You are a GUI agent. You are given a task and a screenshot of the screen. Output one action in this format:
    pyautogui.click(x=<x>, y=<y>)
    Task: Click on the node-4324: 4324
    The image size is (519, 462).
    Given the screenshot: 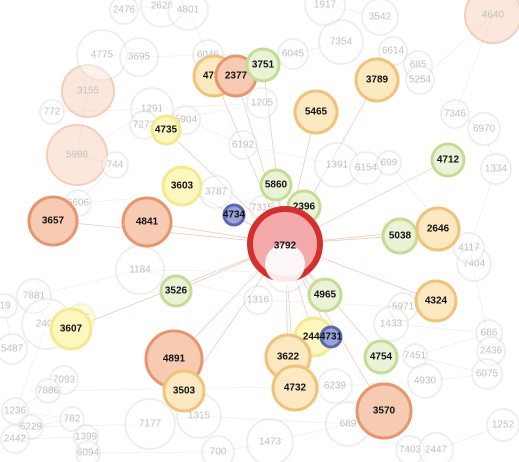 What is the action you would take?
    pyautogui.click(x=436, y=301)
    